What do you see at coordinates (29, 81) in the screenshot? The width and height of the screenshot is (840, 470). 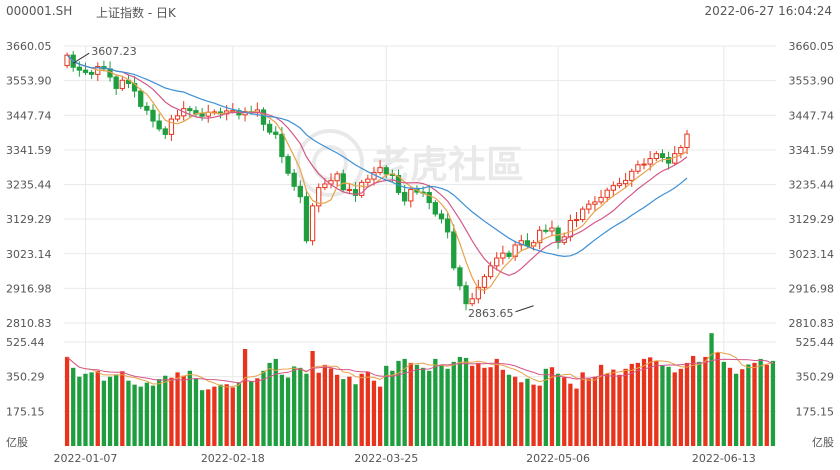 I see `price-tick-left: 3553.90` at bounding box center [29, 81].